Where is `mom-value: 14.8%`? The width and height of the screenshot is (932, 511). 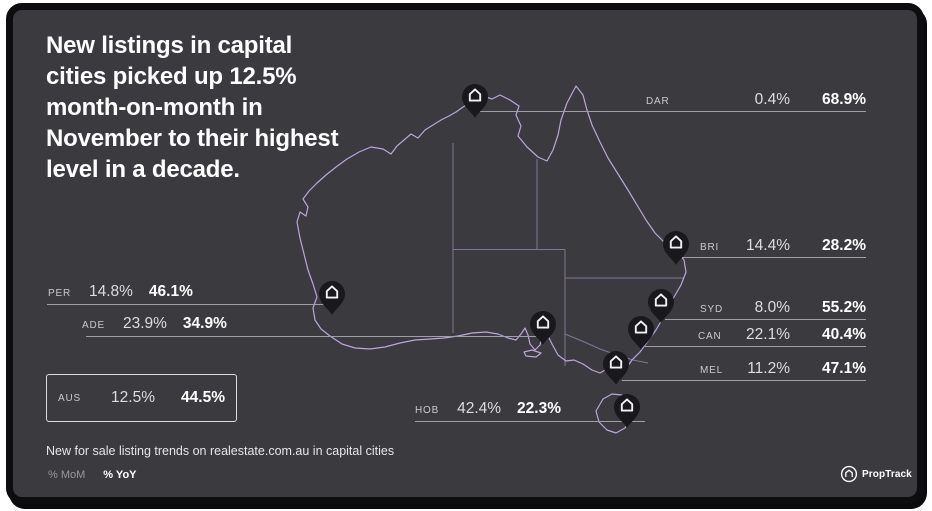
mom-value: 14.8% is located at coordinates (110, 291).